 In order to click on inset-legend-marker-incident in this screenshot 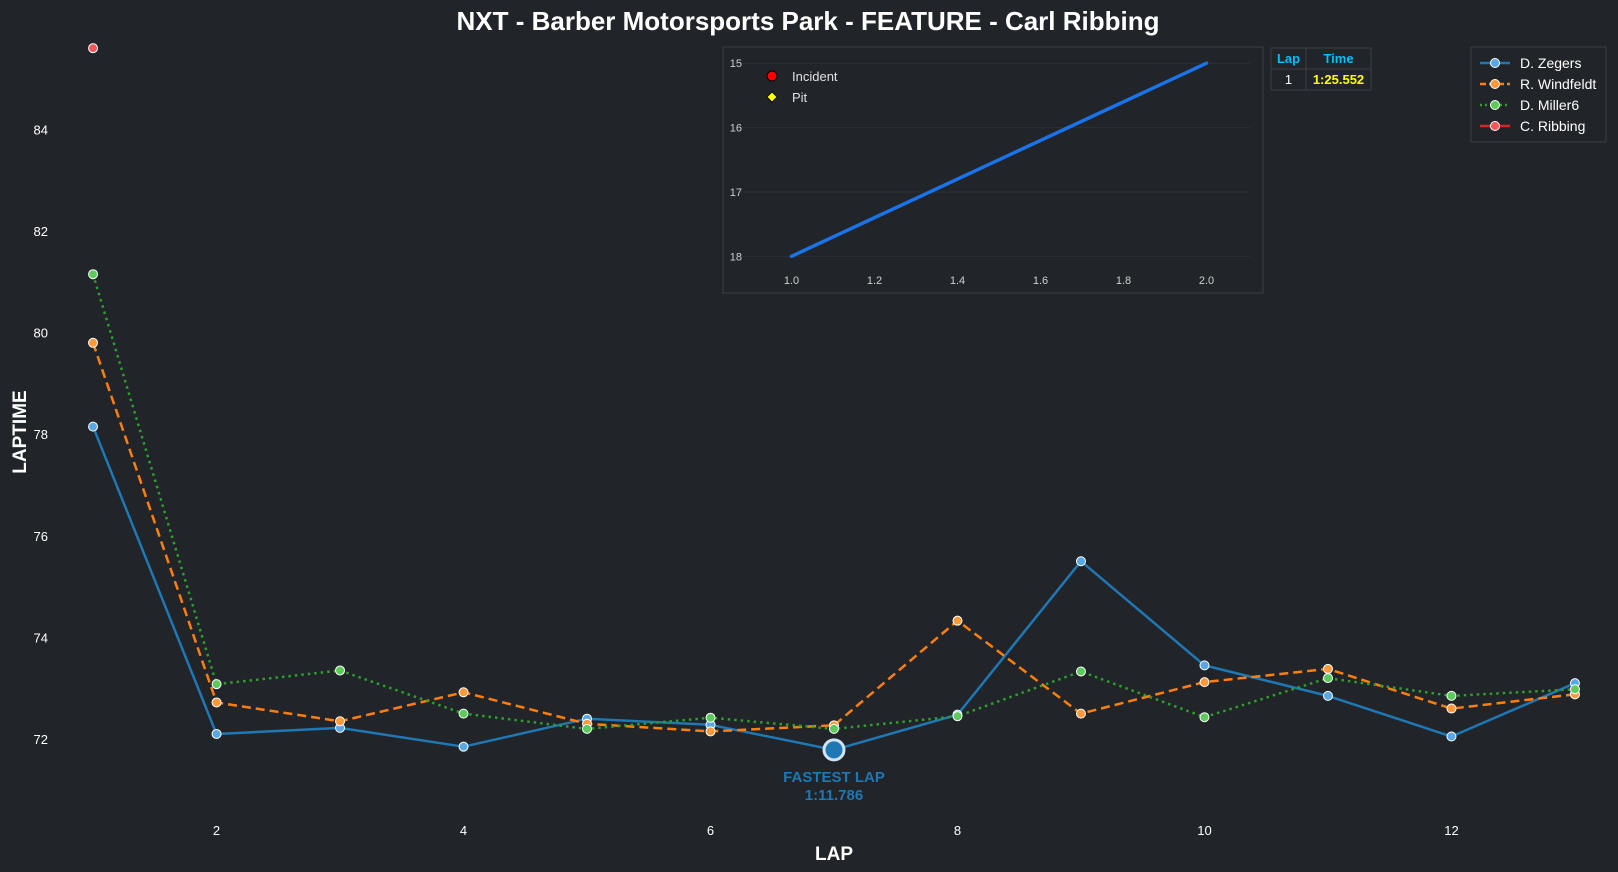, I will do `click(772, 76)`.